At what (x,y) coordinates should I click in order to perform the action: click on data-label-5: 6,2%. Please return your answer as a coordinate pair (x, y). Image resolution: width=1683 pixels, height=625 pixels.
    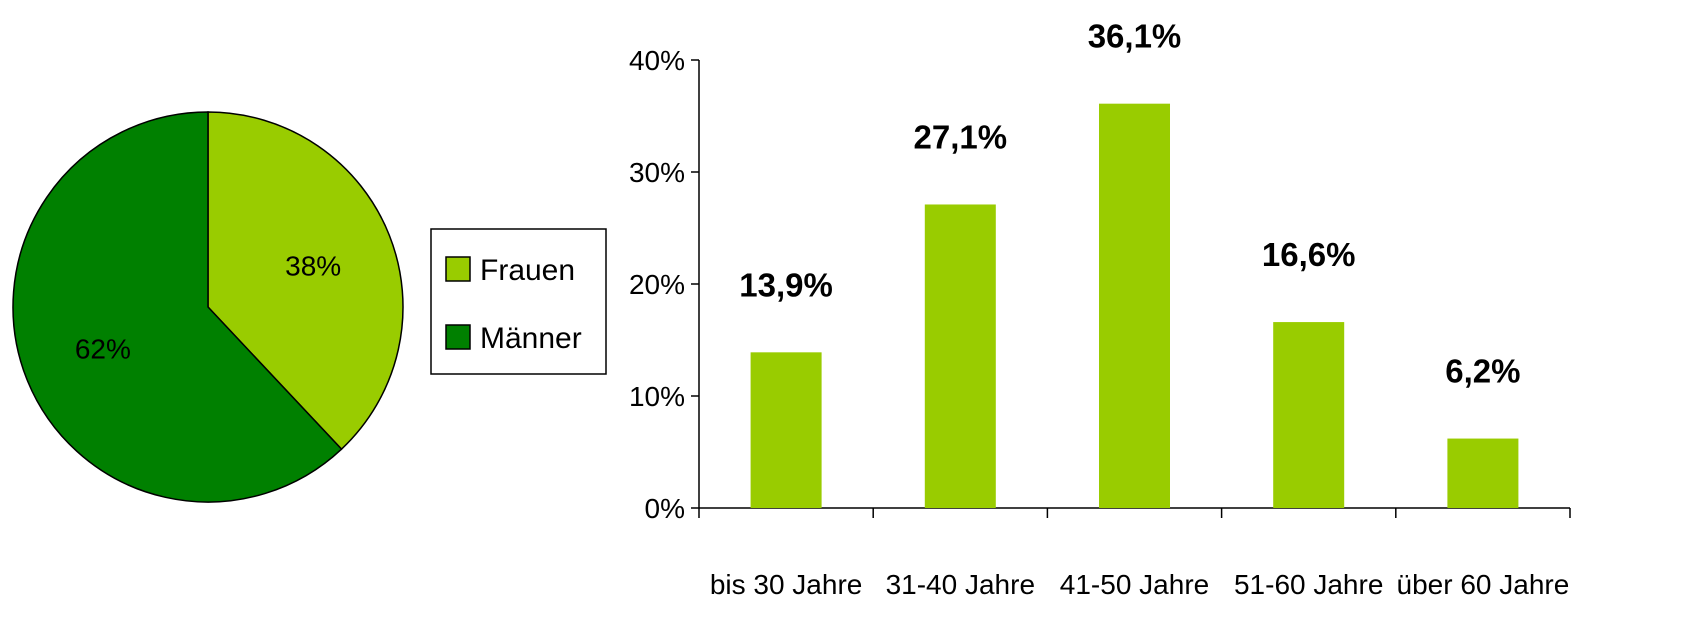
    Looking at the image, I should click on (1482, 371).